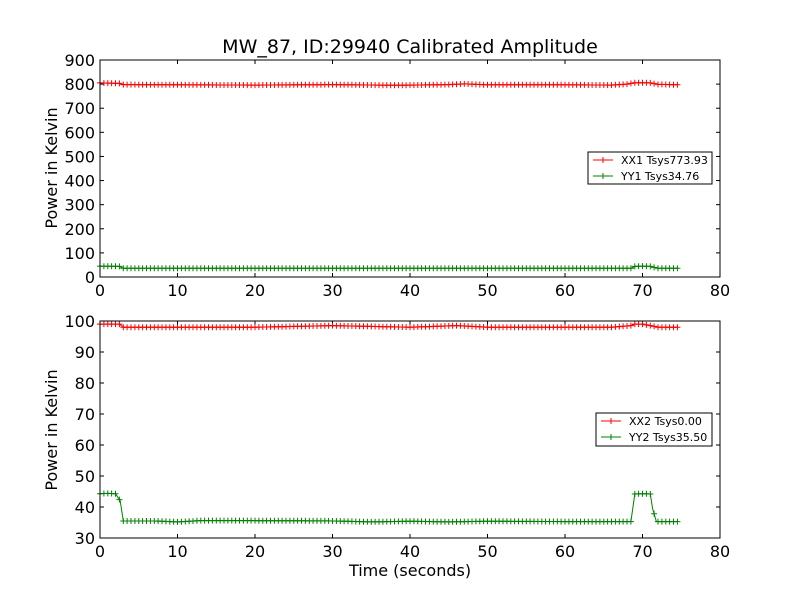 Image resolution: width=800 pixels, height=600 pixels. What do you see at coordinates (177, 290) in the screenshot?
I see `top-panel-xtick-label: 10` at bounding box center [177, 290].